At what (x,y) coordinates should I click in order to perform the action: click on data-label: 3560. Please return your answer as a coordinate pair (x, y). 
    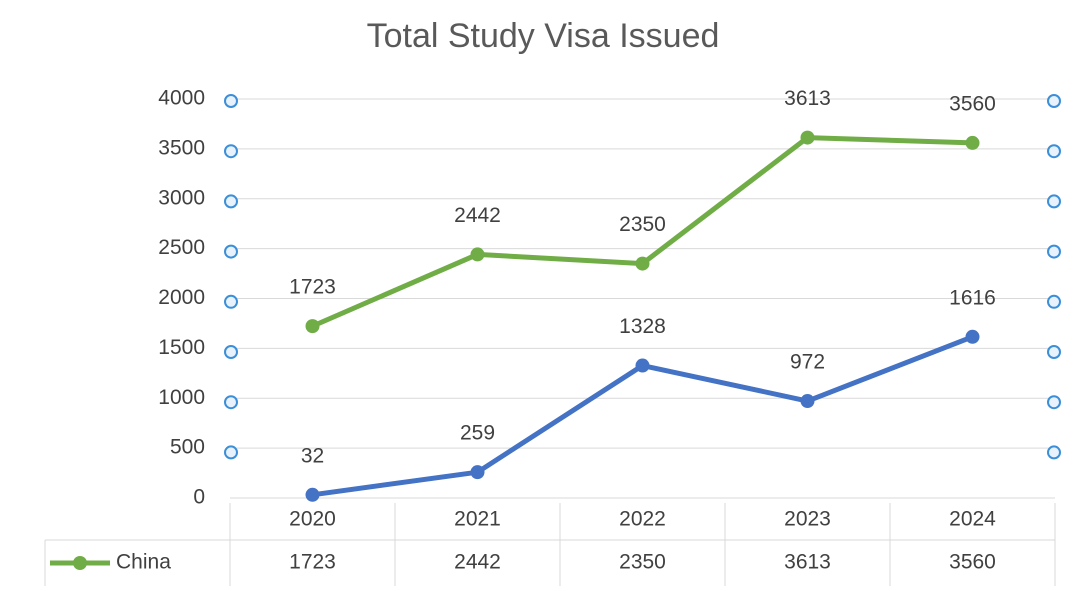
    Looking at the image, I should click on (972, 103).